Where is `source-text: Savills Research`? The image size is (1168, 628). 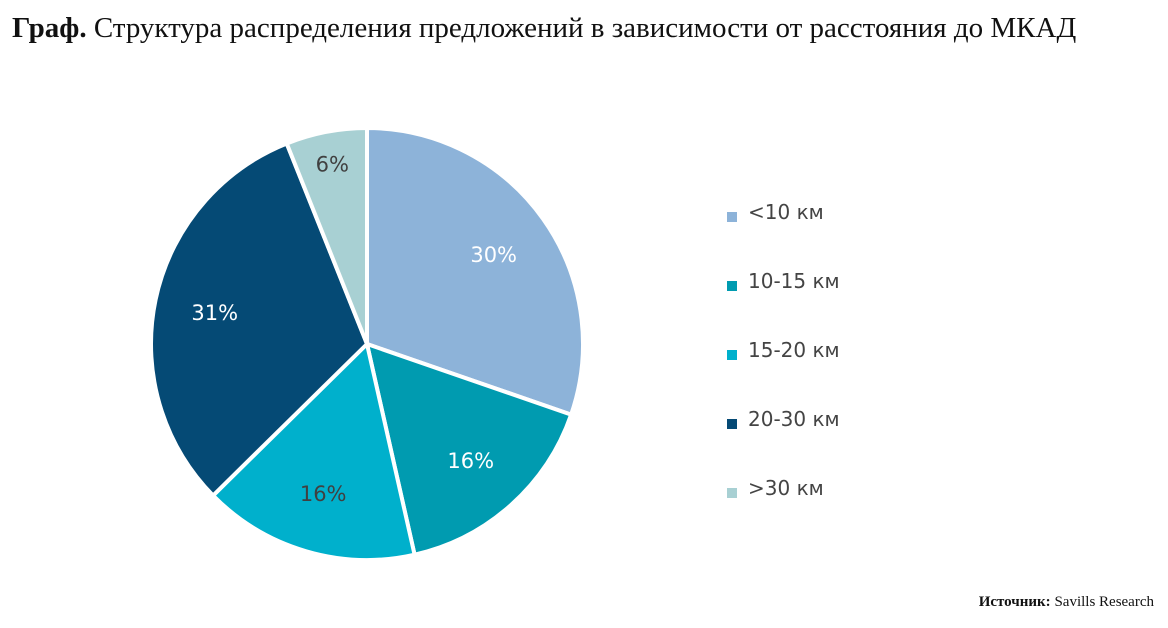 source-text: Savills Research is located at coordinates (1102, 602).